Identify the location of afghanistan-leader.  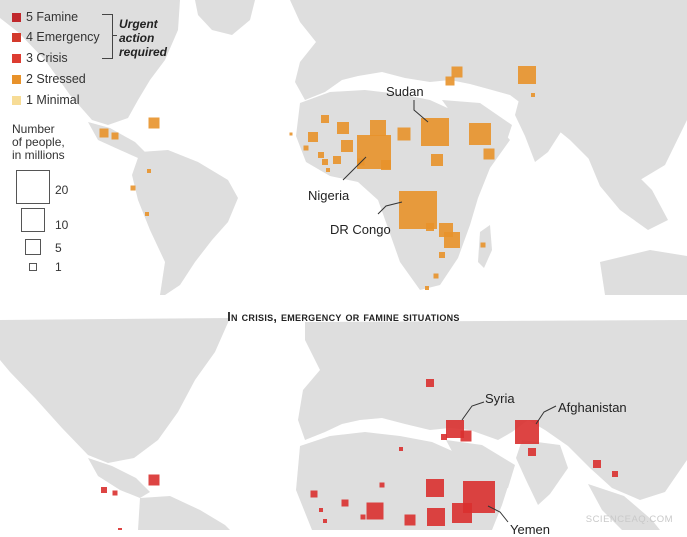
(546, 415).